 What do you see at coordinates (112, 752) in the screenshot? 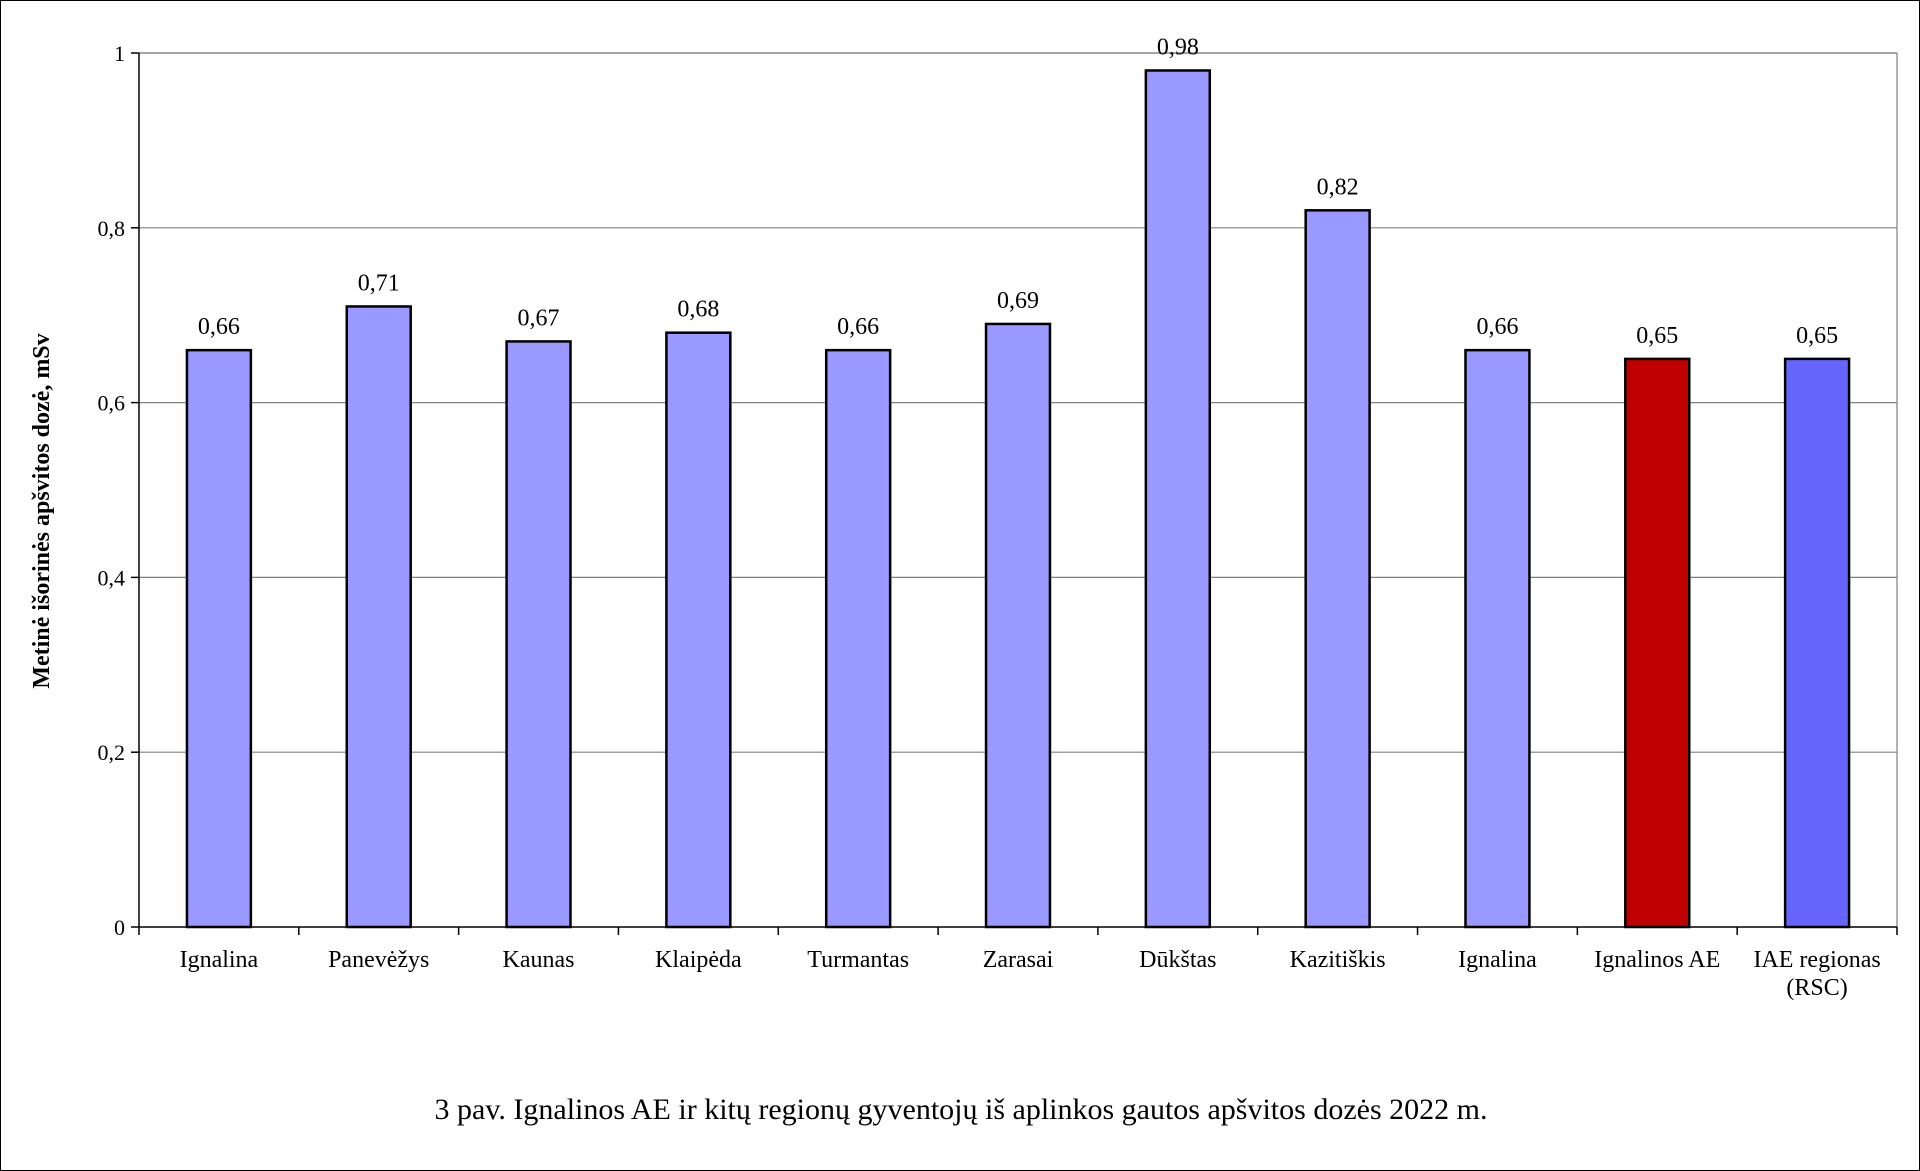
I see `y-tick-label: 0,2` at bounding box center [112, 752].